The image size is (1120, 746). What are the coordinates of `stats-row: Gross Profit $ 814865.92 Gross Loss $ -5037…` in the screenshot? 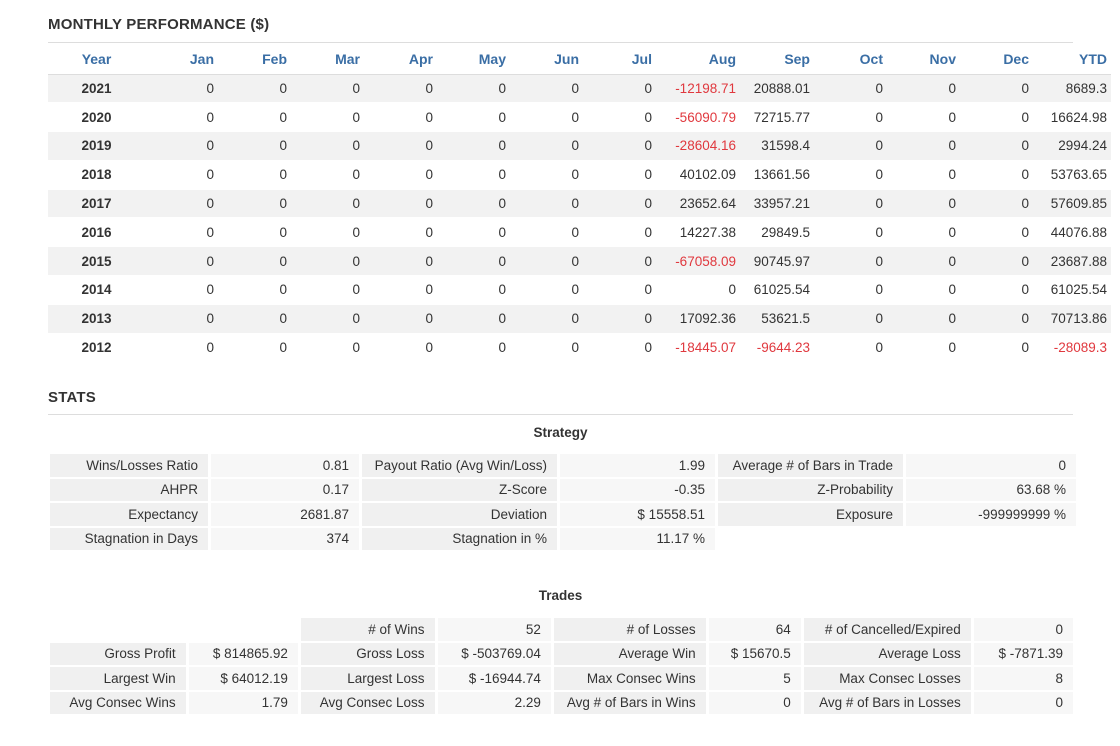 It's located at (561, 653).